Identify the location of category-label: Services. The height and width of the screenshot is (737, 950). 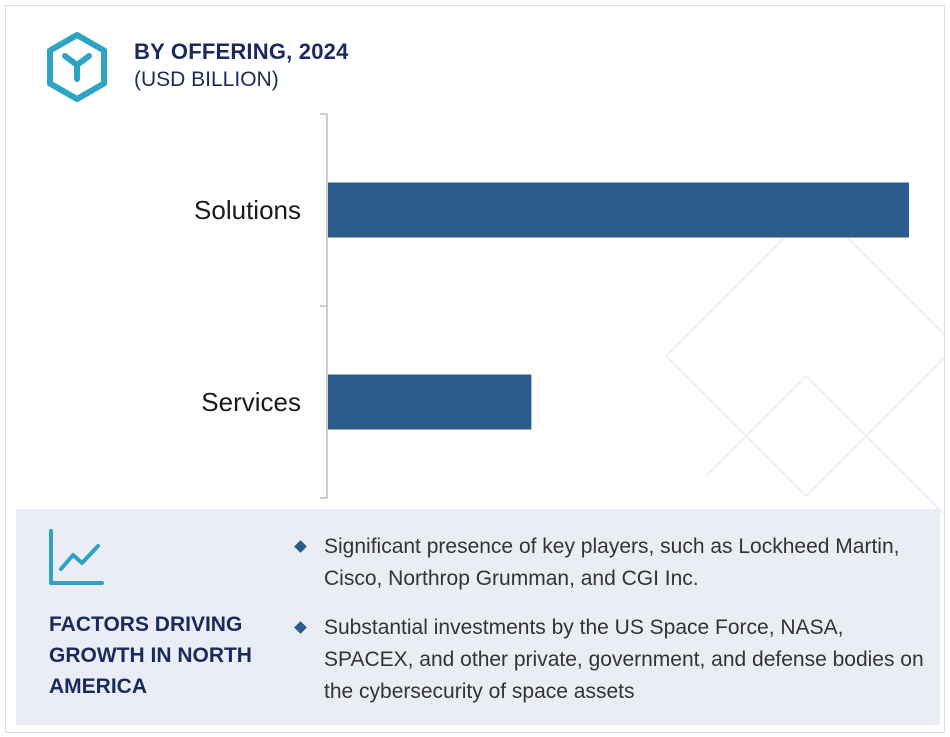
(251, 402).